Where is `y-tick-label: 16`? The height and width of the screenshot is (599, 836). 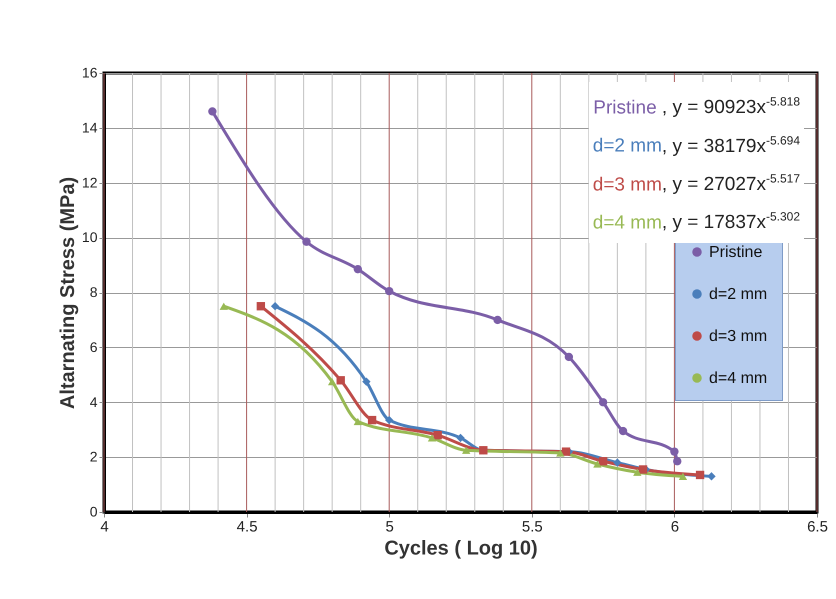
y-tick-label: 16 is located at coordinates (90, 72).